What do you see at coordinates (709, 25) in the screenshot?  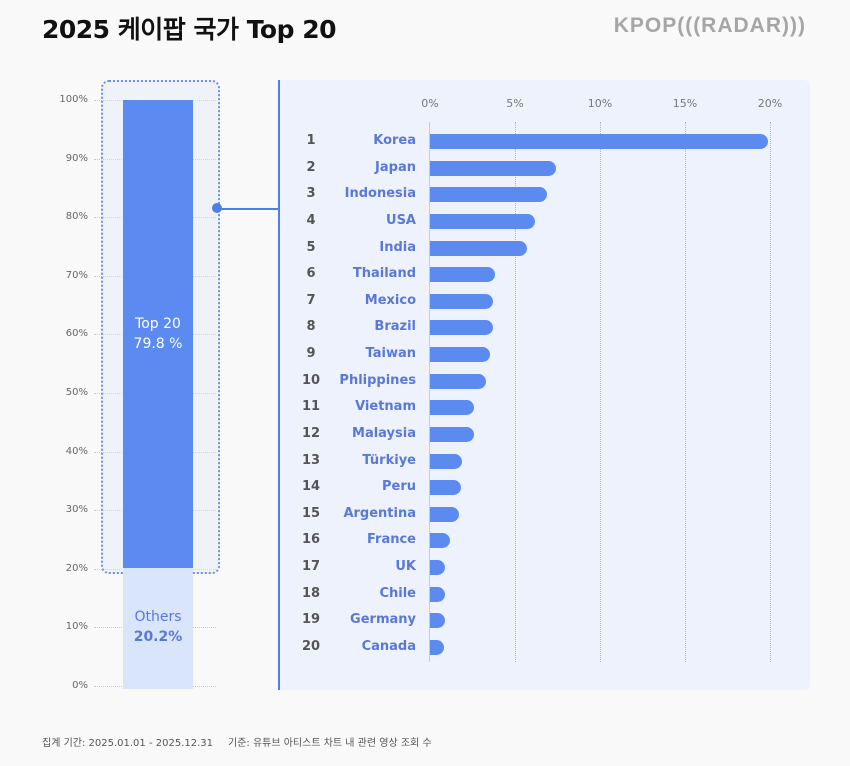 I see `kpop-radar-logo: KPOP(((RADAR)))` at bounding box center [709, 25].